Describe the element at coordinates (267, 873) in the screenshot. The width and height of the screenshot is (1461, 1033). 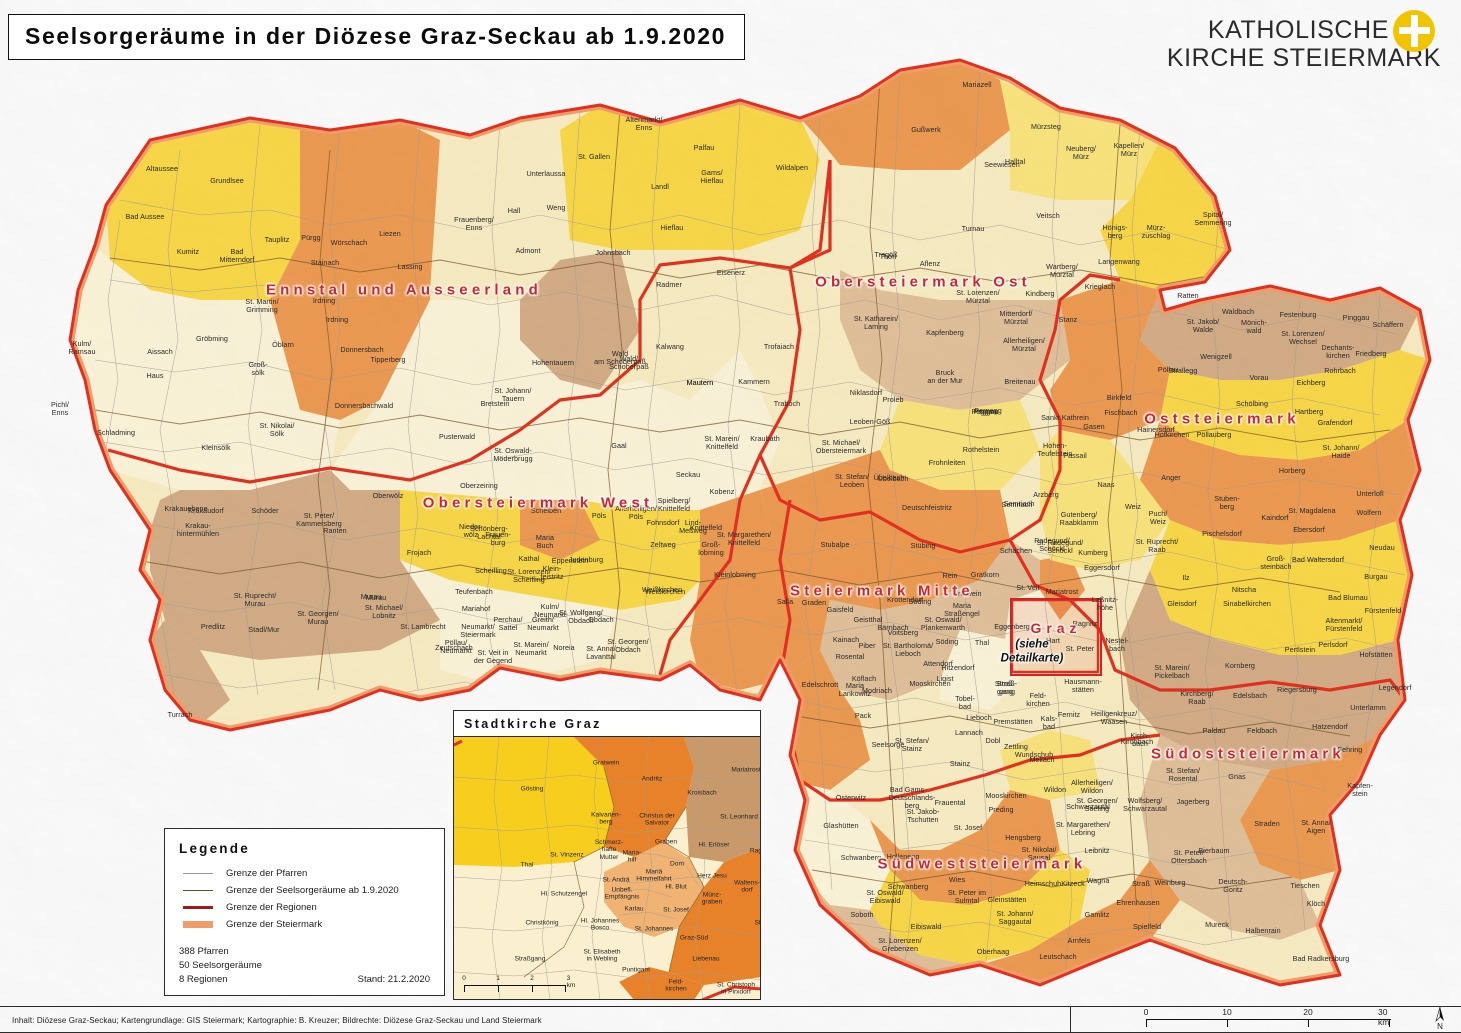
I see `legend-label-pfarren: Grenze der Pfarren` at that location.